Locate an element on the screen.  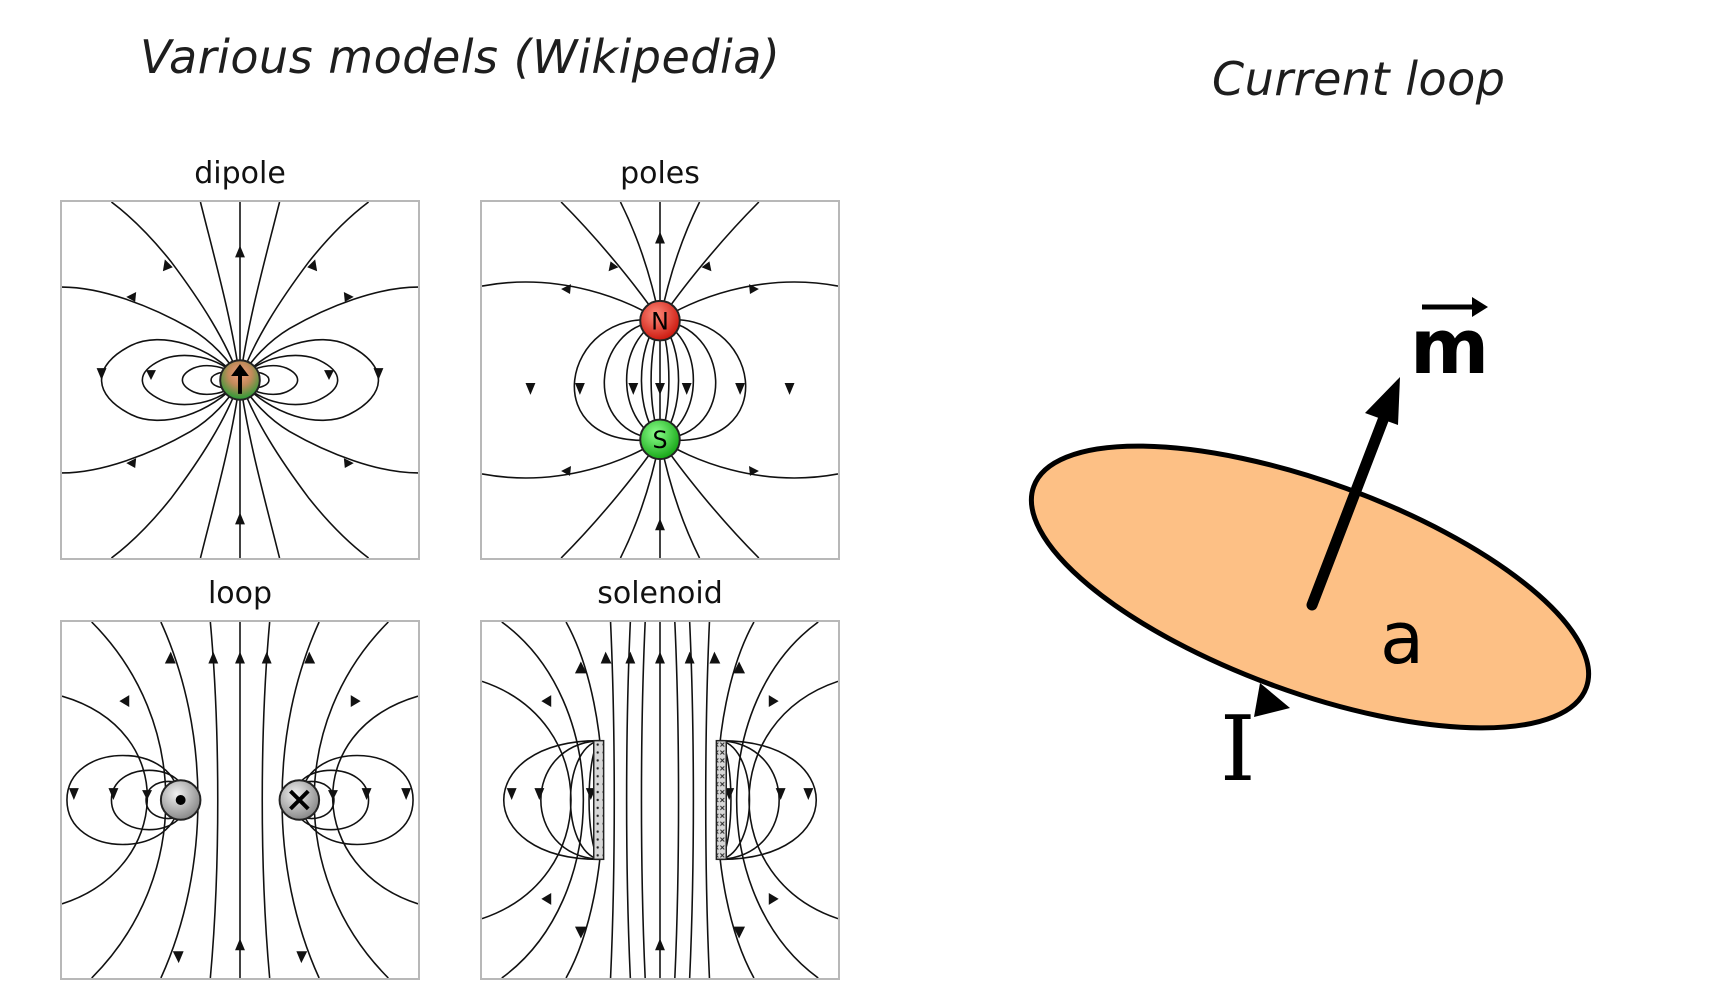
poles-field-lines is located at coordinates (660, 380).